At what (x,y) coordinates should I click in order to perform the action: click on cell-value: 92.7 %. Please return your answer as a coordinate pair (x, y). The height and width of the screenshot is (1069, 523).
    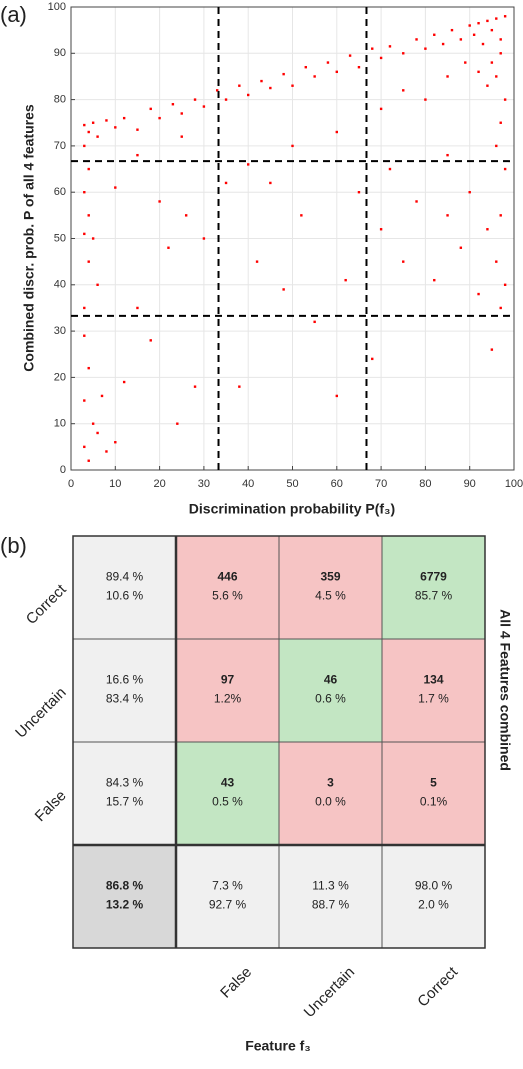
    Looking at the image, I should click on (228, 905).